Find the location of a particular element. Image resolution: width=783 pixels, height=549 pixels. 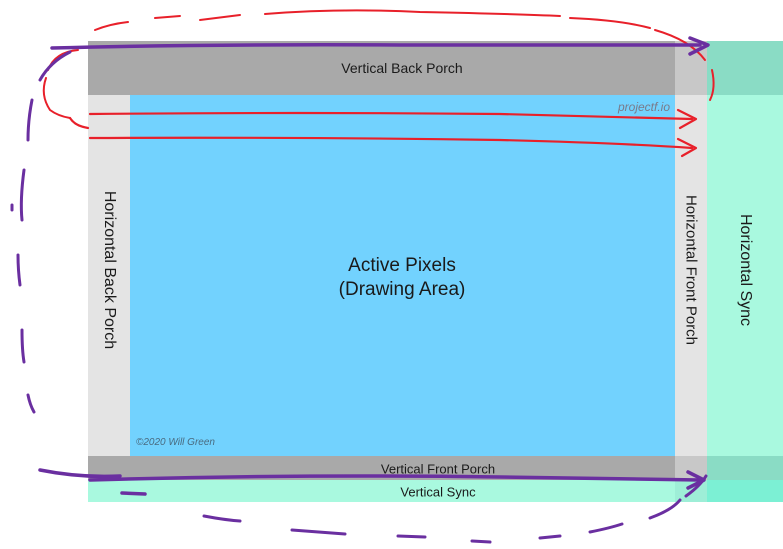

vertical-front-porch-left-corner is located at coordinates (109, 468).